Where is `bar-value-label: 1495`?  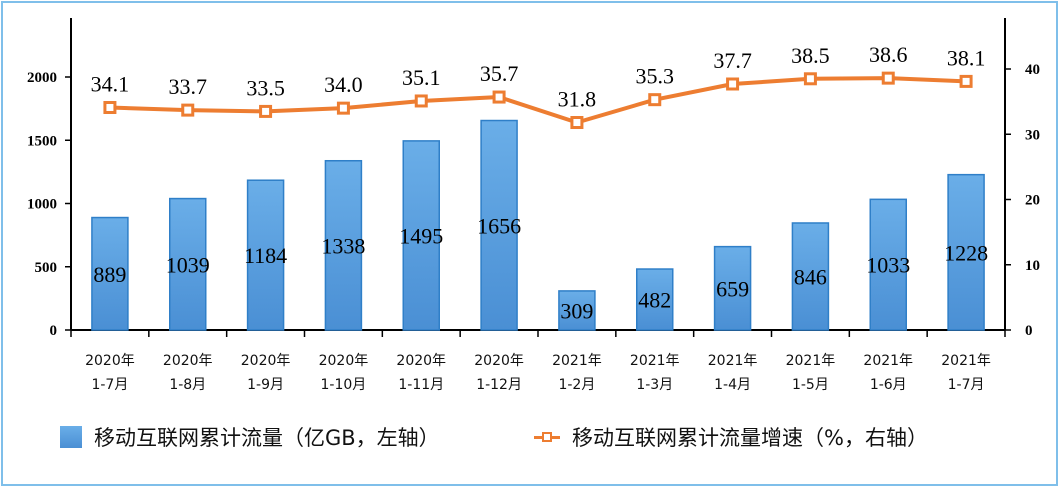 bar-value-label: 1495 is located at coordinates (421, 235).